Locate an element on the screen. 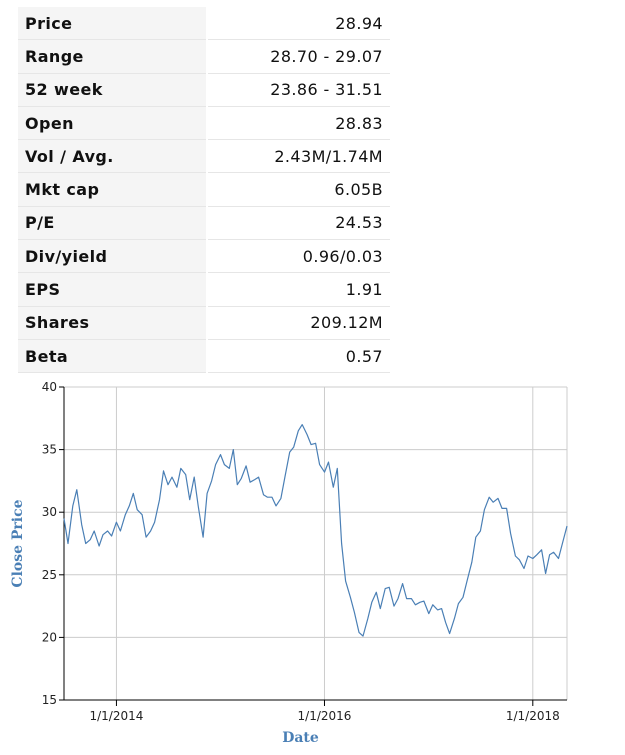  quote-value: 0.96/0.03 is located at coordinates (298, 256).